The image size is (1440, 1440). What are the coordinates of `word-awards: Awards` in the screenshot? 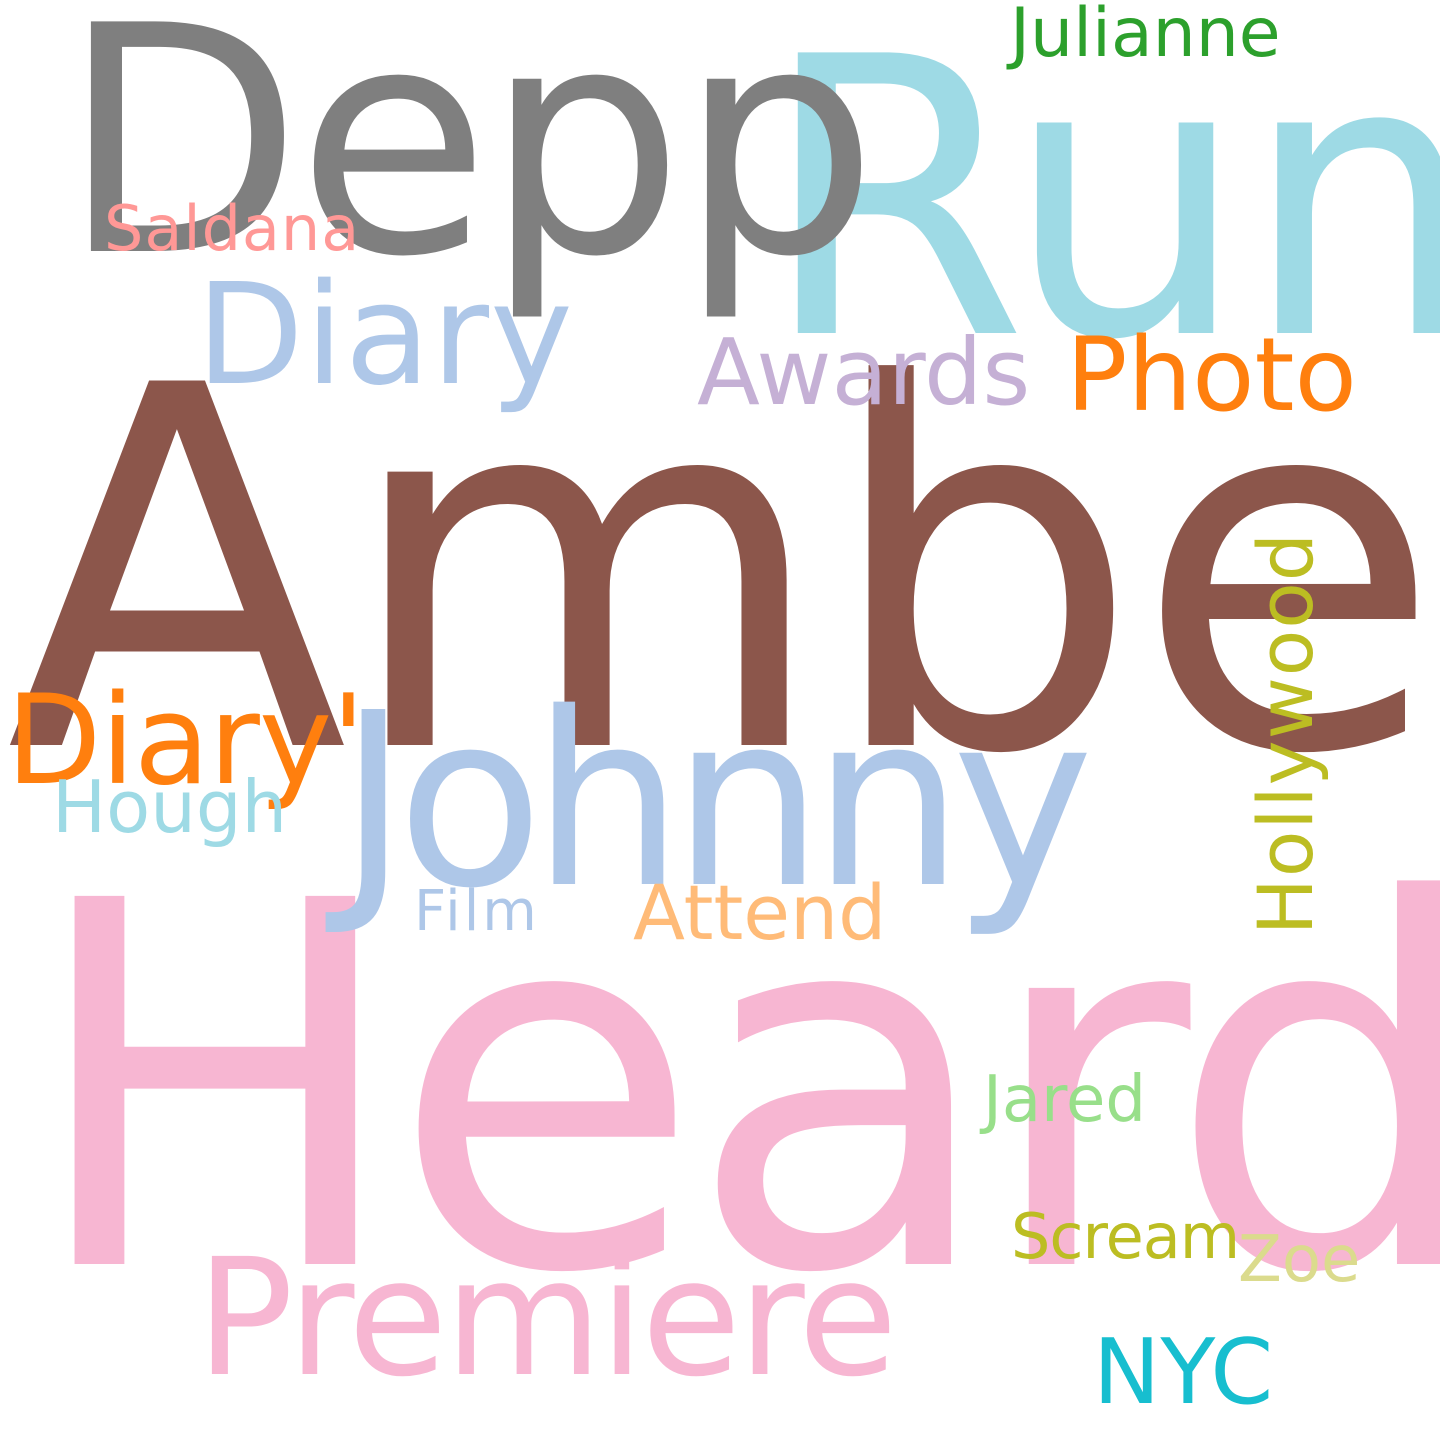 It's located at (864, 372).